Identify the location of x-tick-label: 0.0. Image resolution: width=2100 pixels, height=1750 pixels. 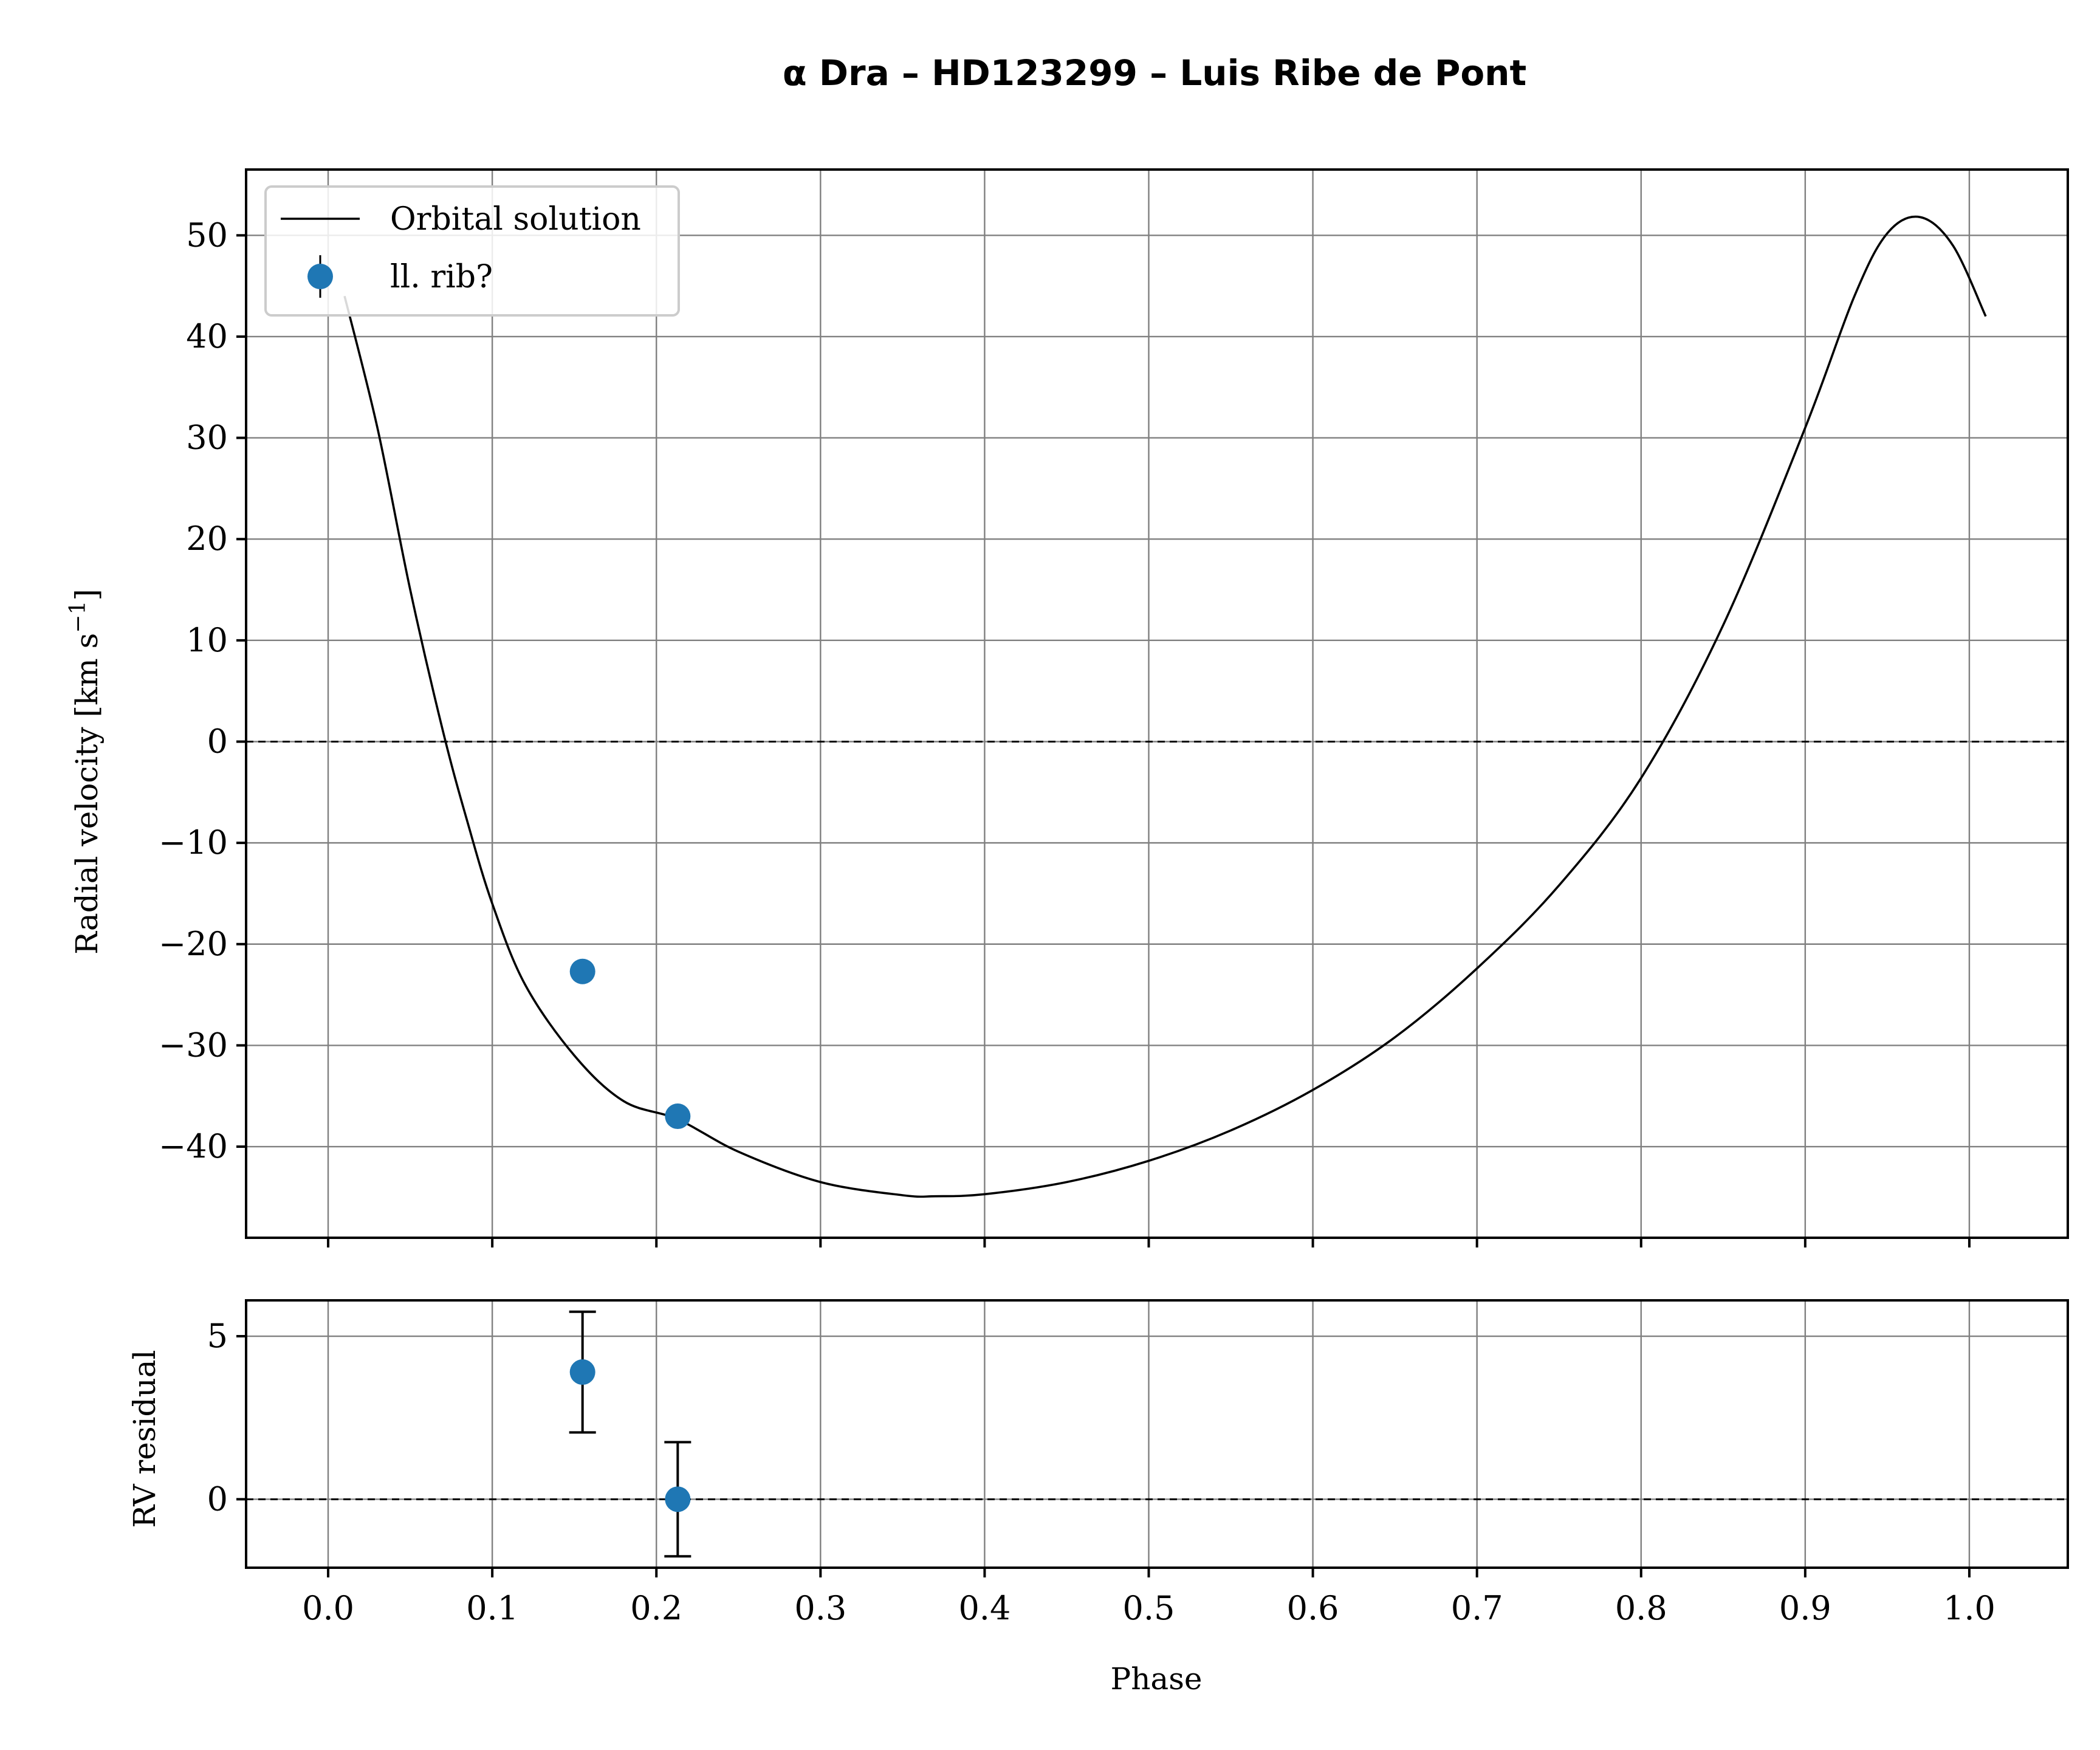
(328, 1608).